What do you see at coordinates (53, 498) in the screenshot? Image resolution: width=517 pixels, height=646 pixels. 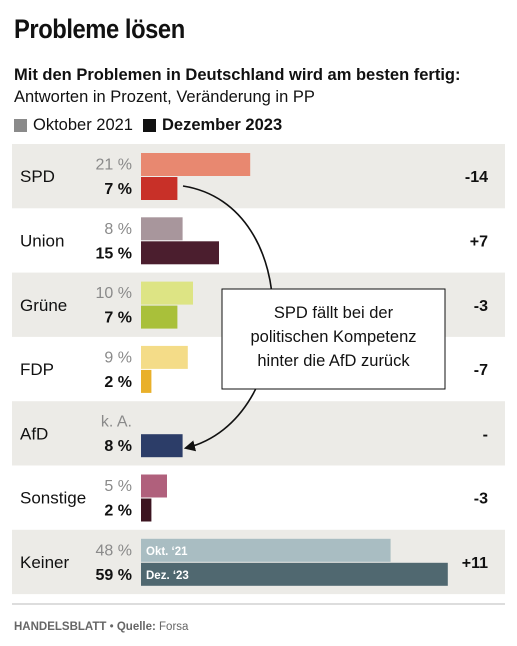 I see `category-label-sonstige: Sonstige` at bounding box center [53, 498].